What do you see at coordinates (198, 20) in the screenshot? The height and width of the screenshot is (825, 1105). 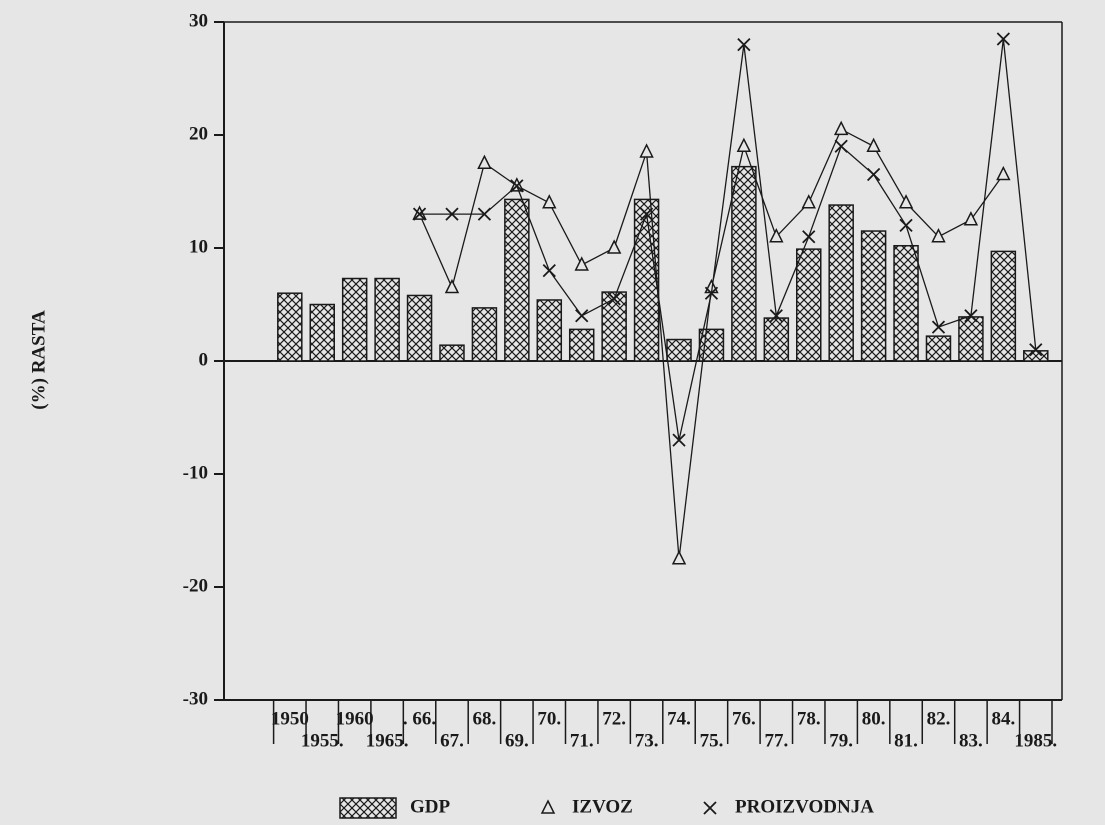 I see `y-tick-label: 30` at bounding box center [198, 20].